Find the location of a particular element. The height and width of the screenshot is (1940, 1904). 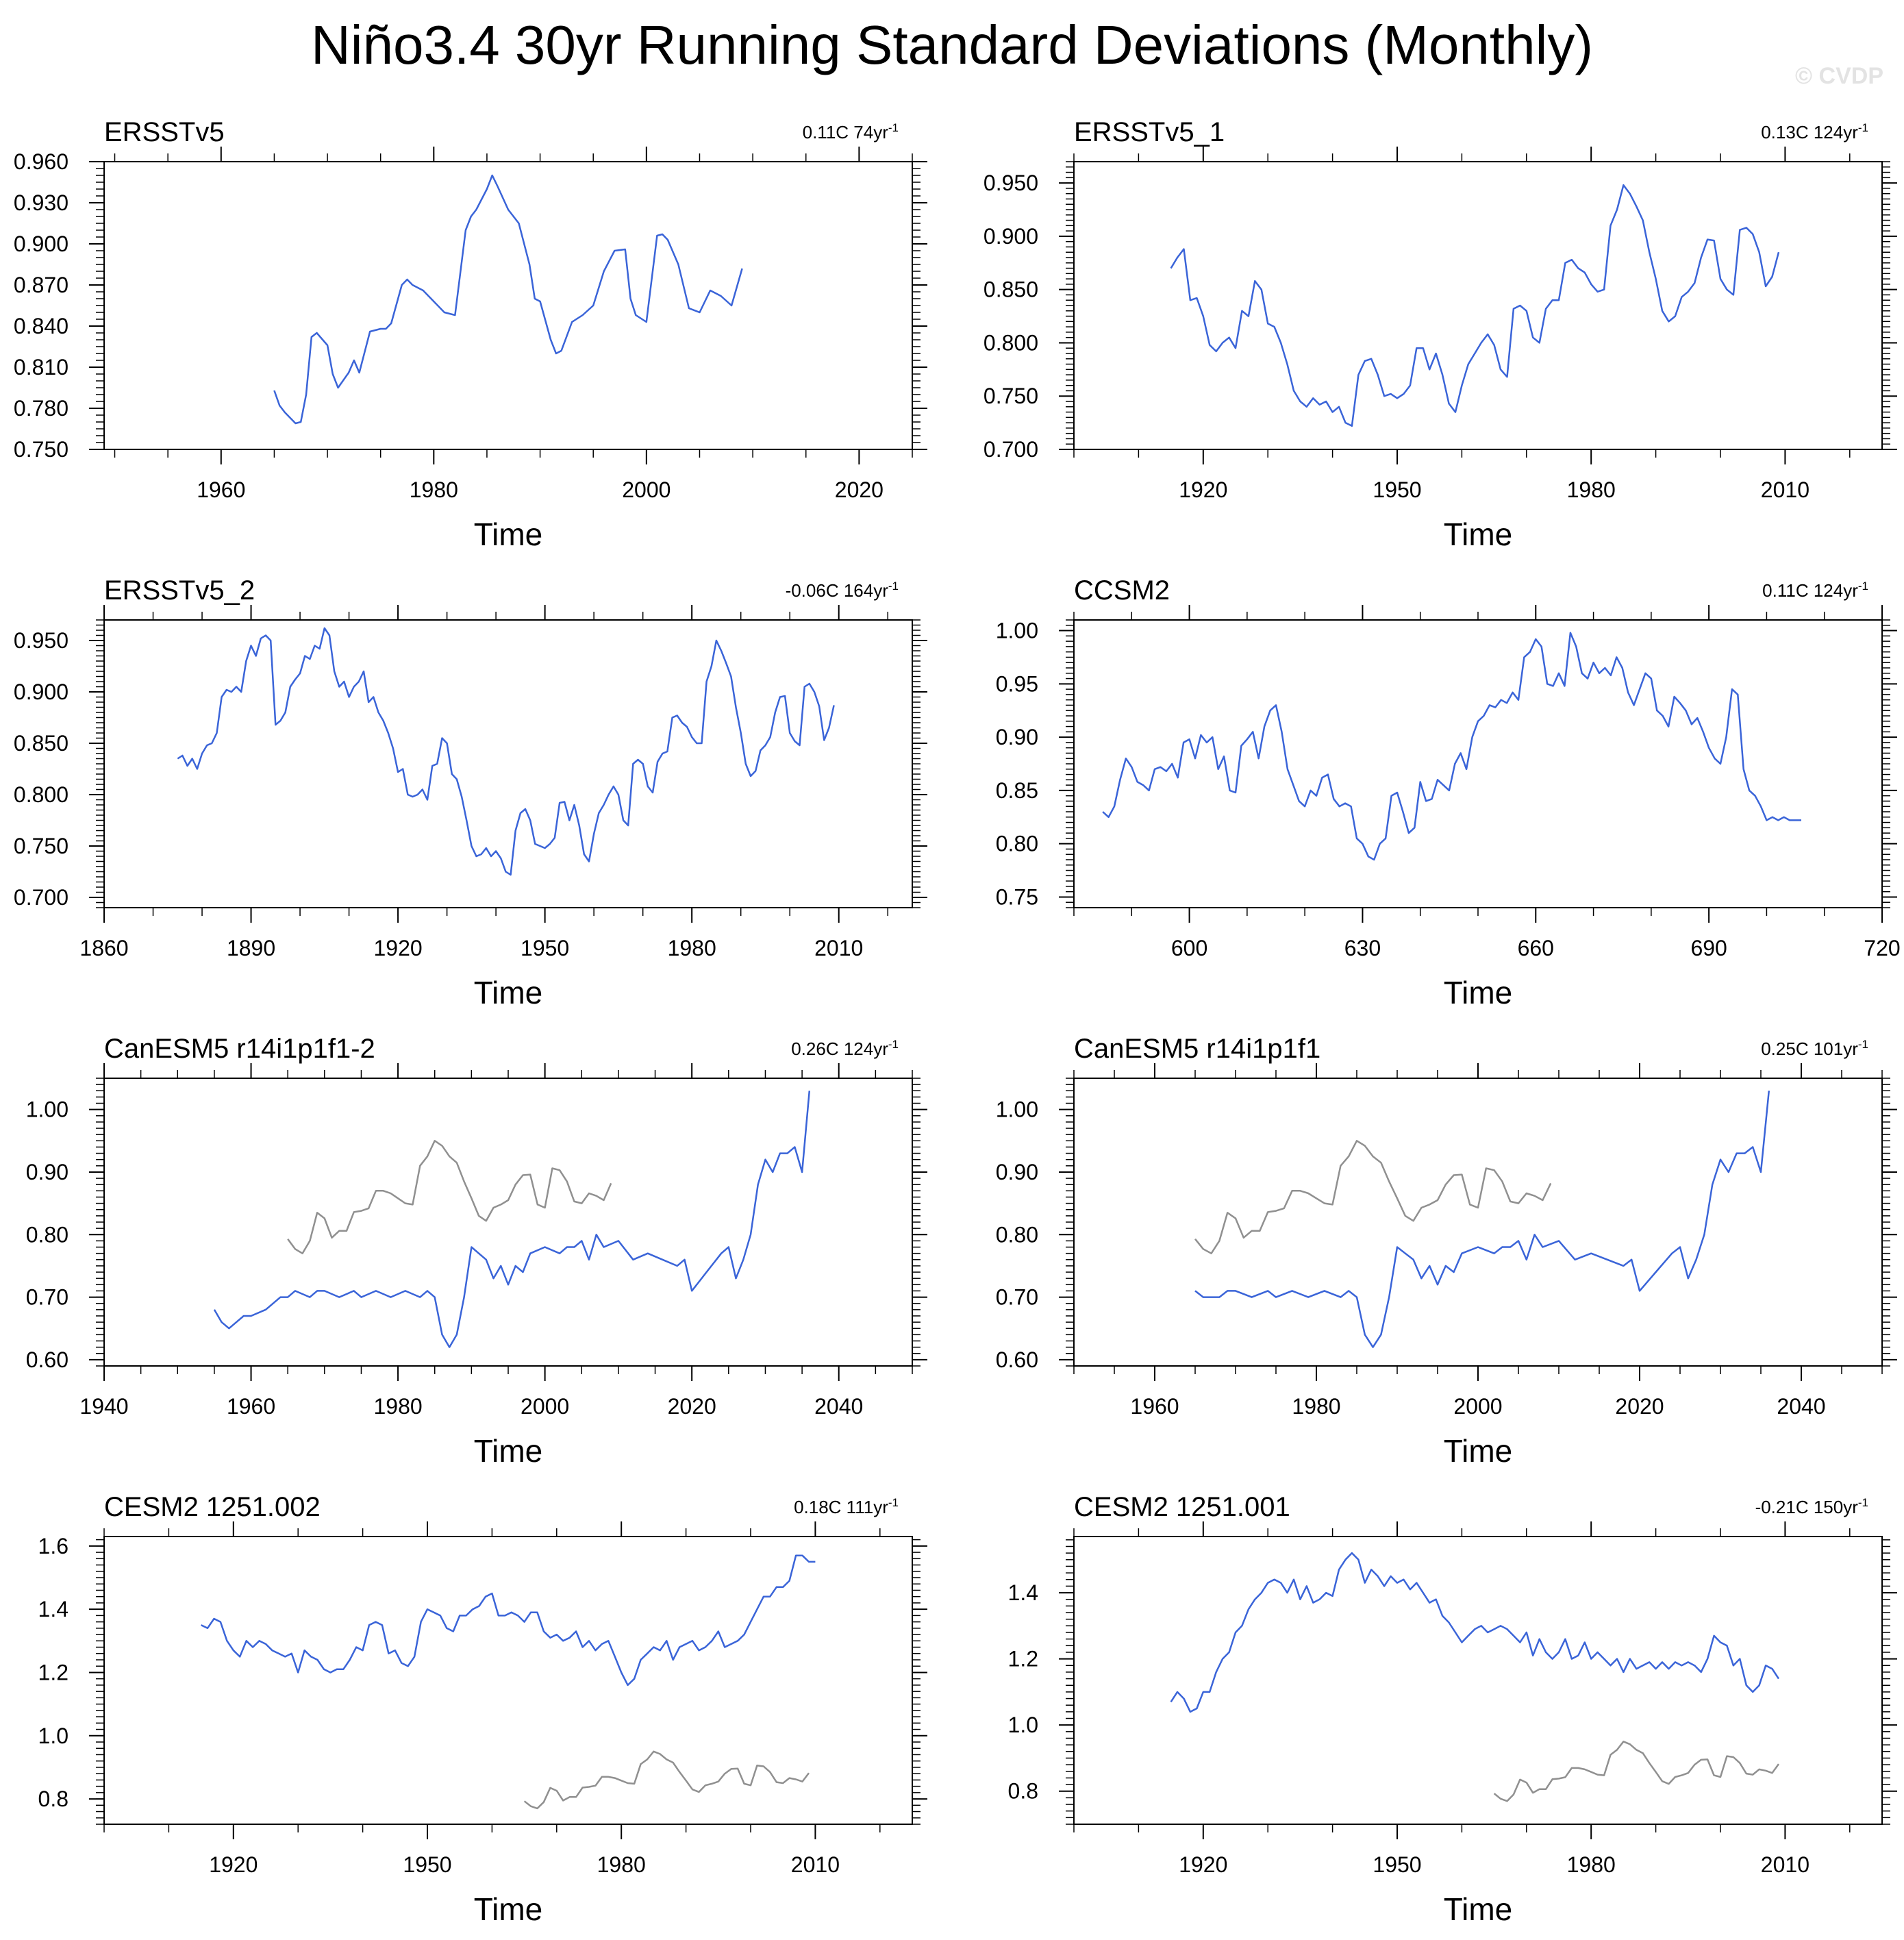

trend-label: 0.11C 124yr-1 is located at coordinates (1815, 590).